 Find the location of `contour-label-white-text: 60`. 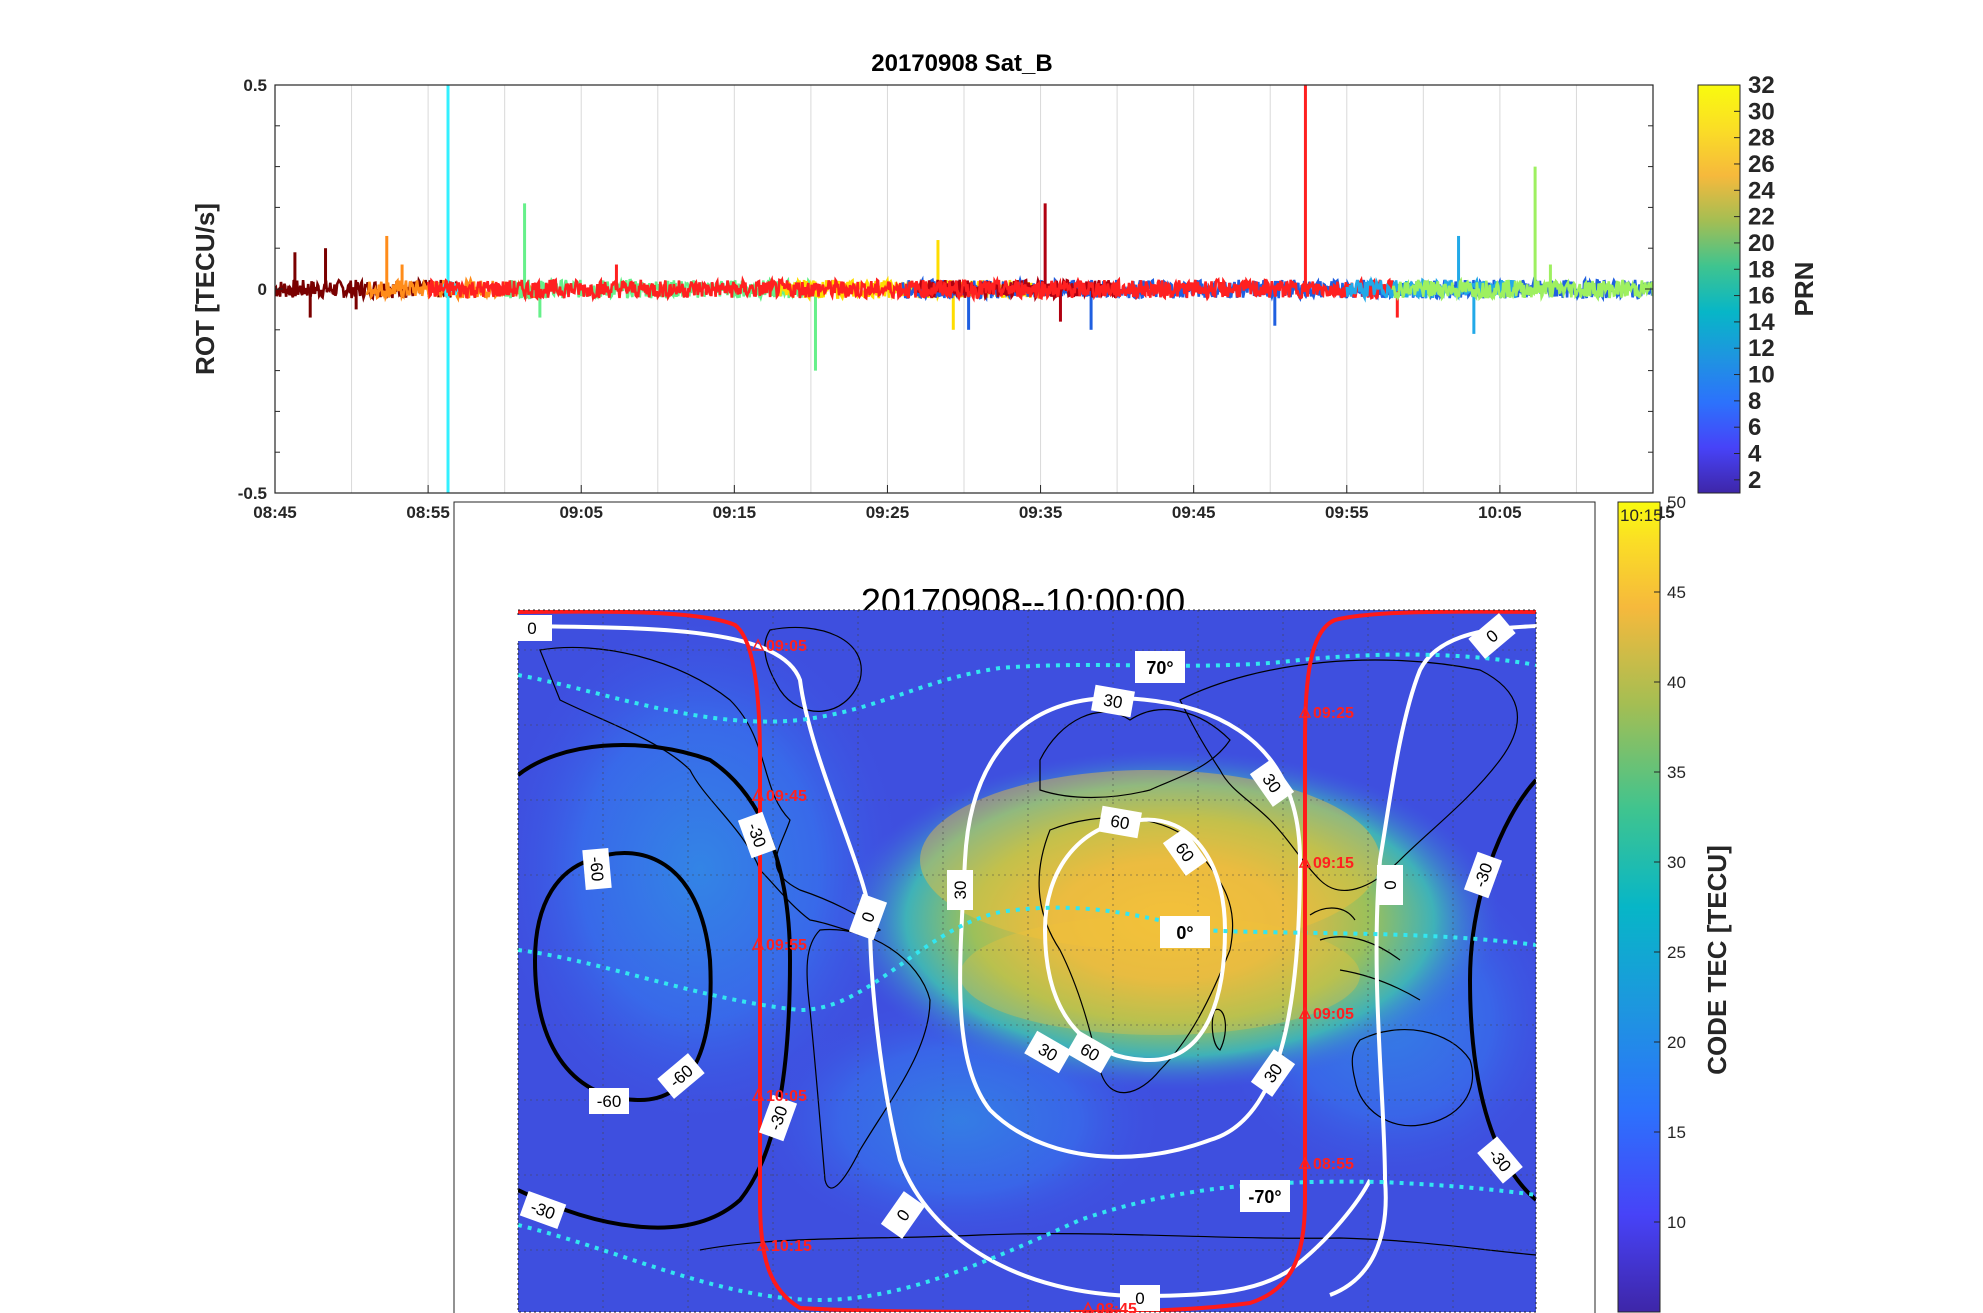

contour-label-white-text: 60 is located at coordinates (1120, 822).